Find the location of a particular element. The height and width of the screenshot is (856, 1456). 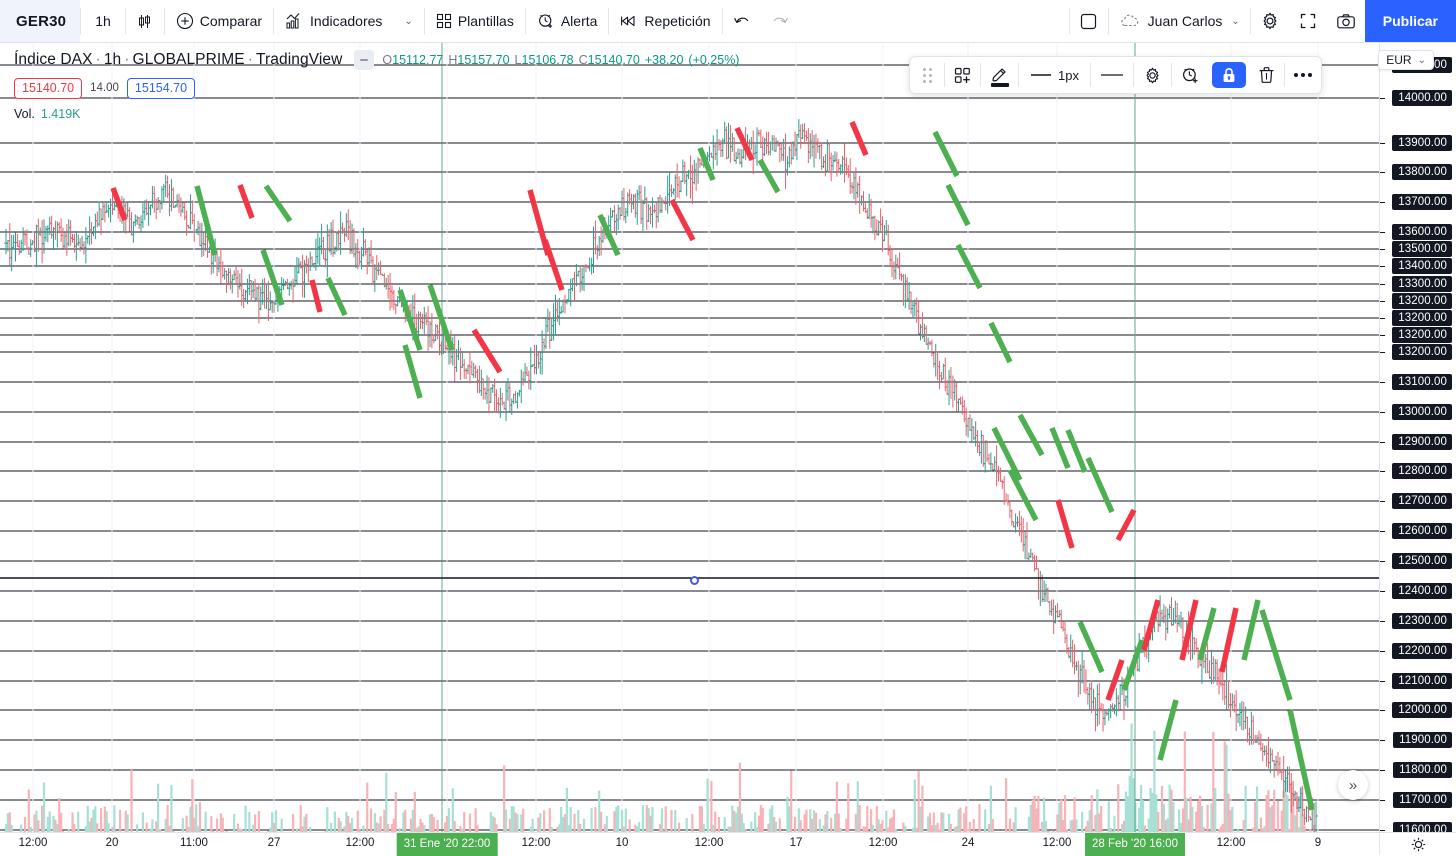

symbol-label: GER30 is located at coordinates (41, 21).